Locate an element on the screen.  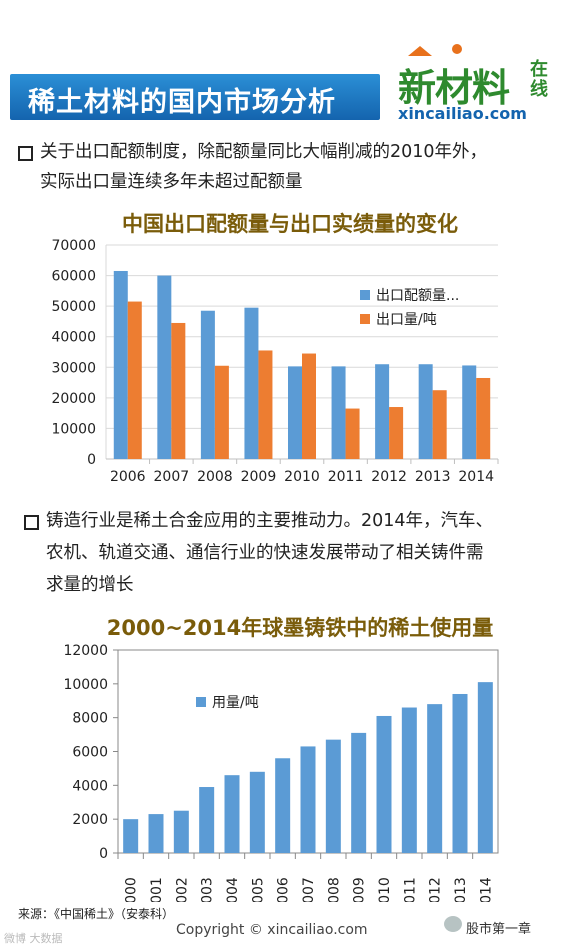
chart1-title: 中国出口配额量与出口实绩量的变化 is located at coordinates (290, 224).